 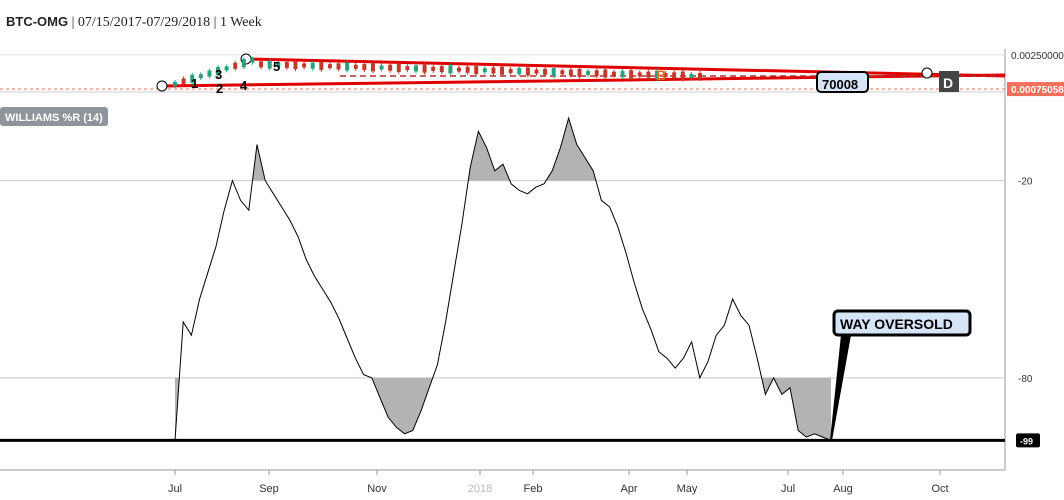 What do you see at coordinates (1025, 379) in the screenshot?
I see `wr-y-tick-1: -80` at bounding box center [1025, 379].